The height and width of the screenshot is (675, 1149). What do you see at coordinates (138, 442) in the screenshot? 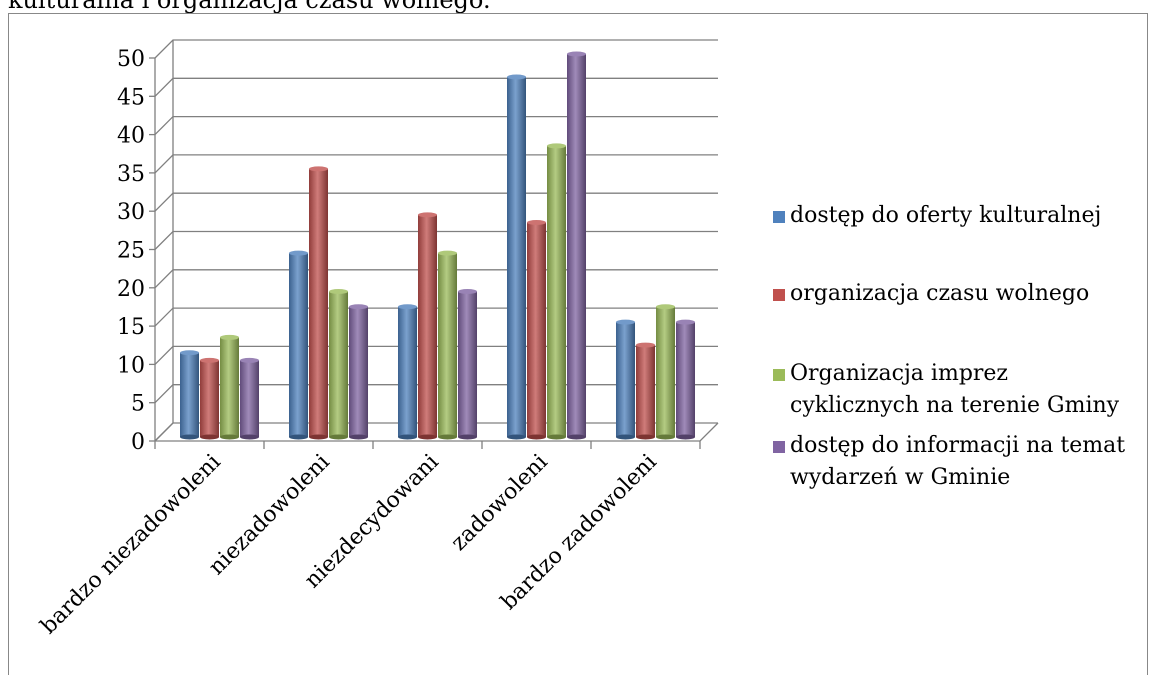
I see `y-tick-label: 0` at bounding box center [138, 442].